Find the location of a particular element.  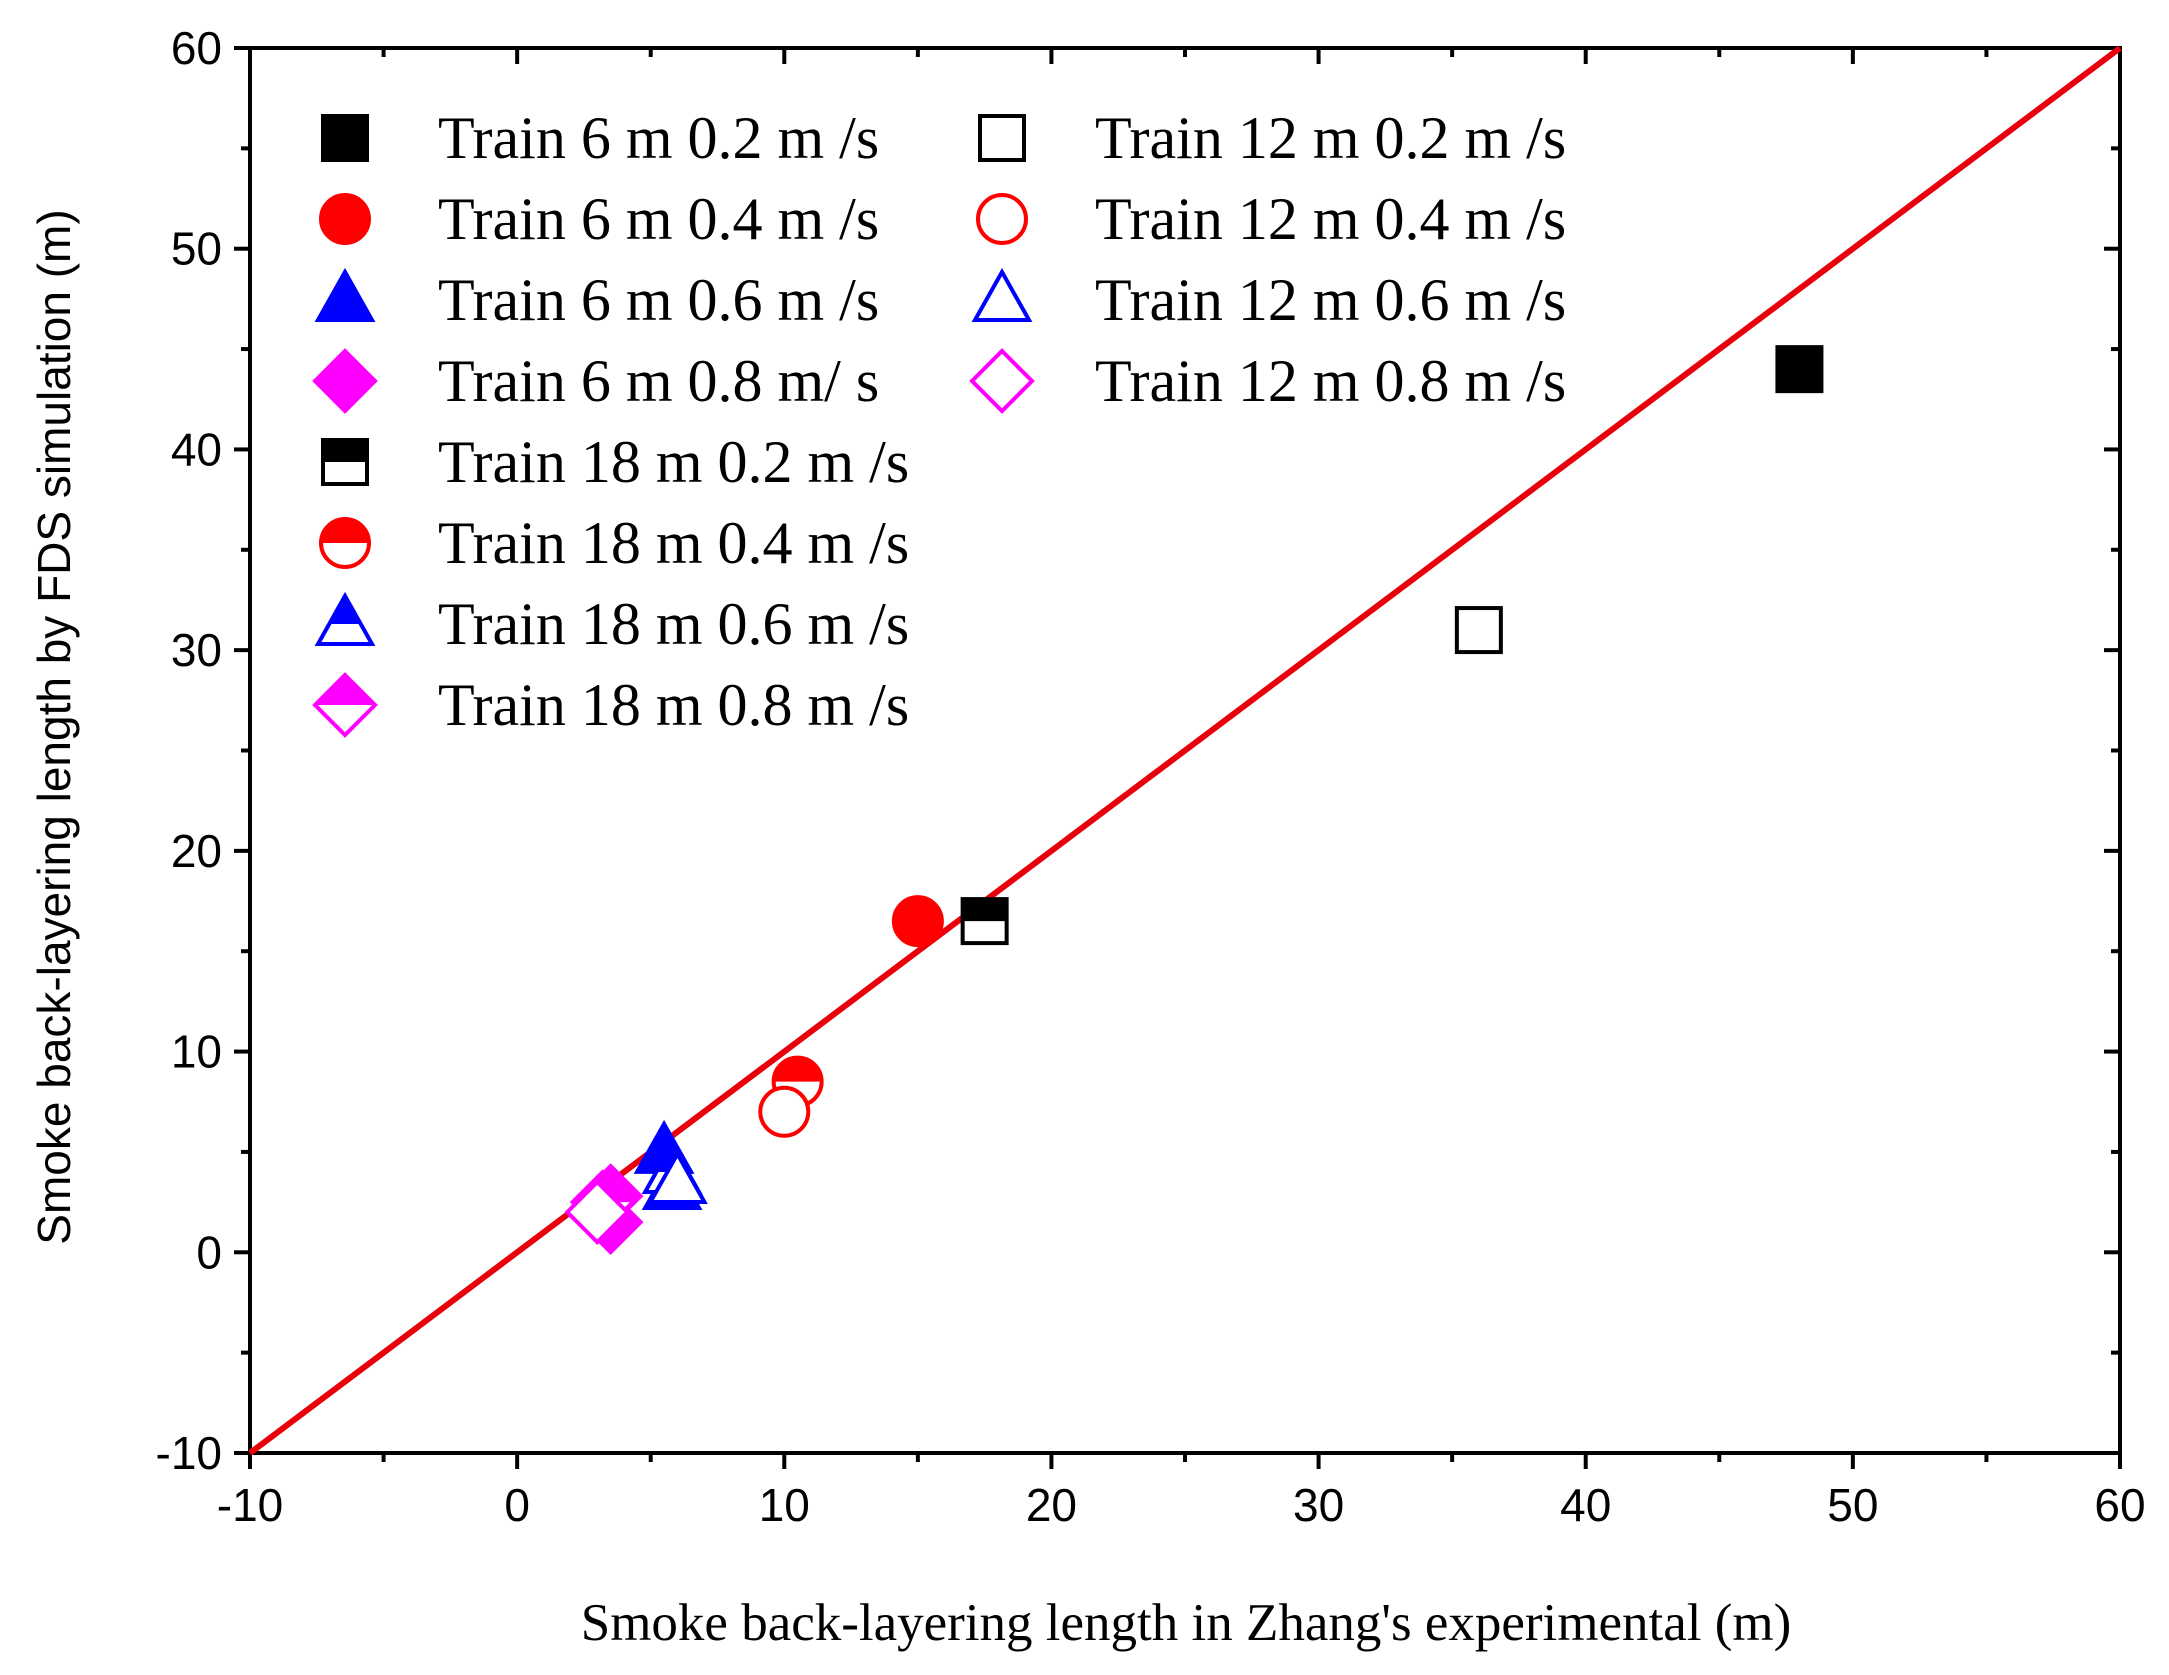

legend-item: Train 18 m 0.6 m /s is located at coordinates (611, 624).